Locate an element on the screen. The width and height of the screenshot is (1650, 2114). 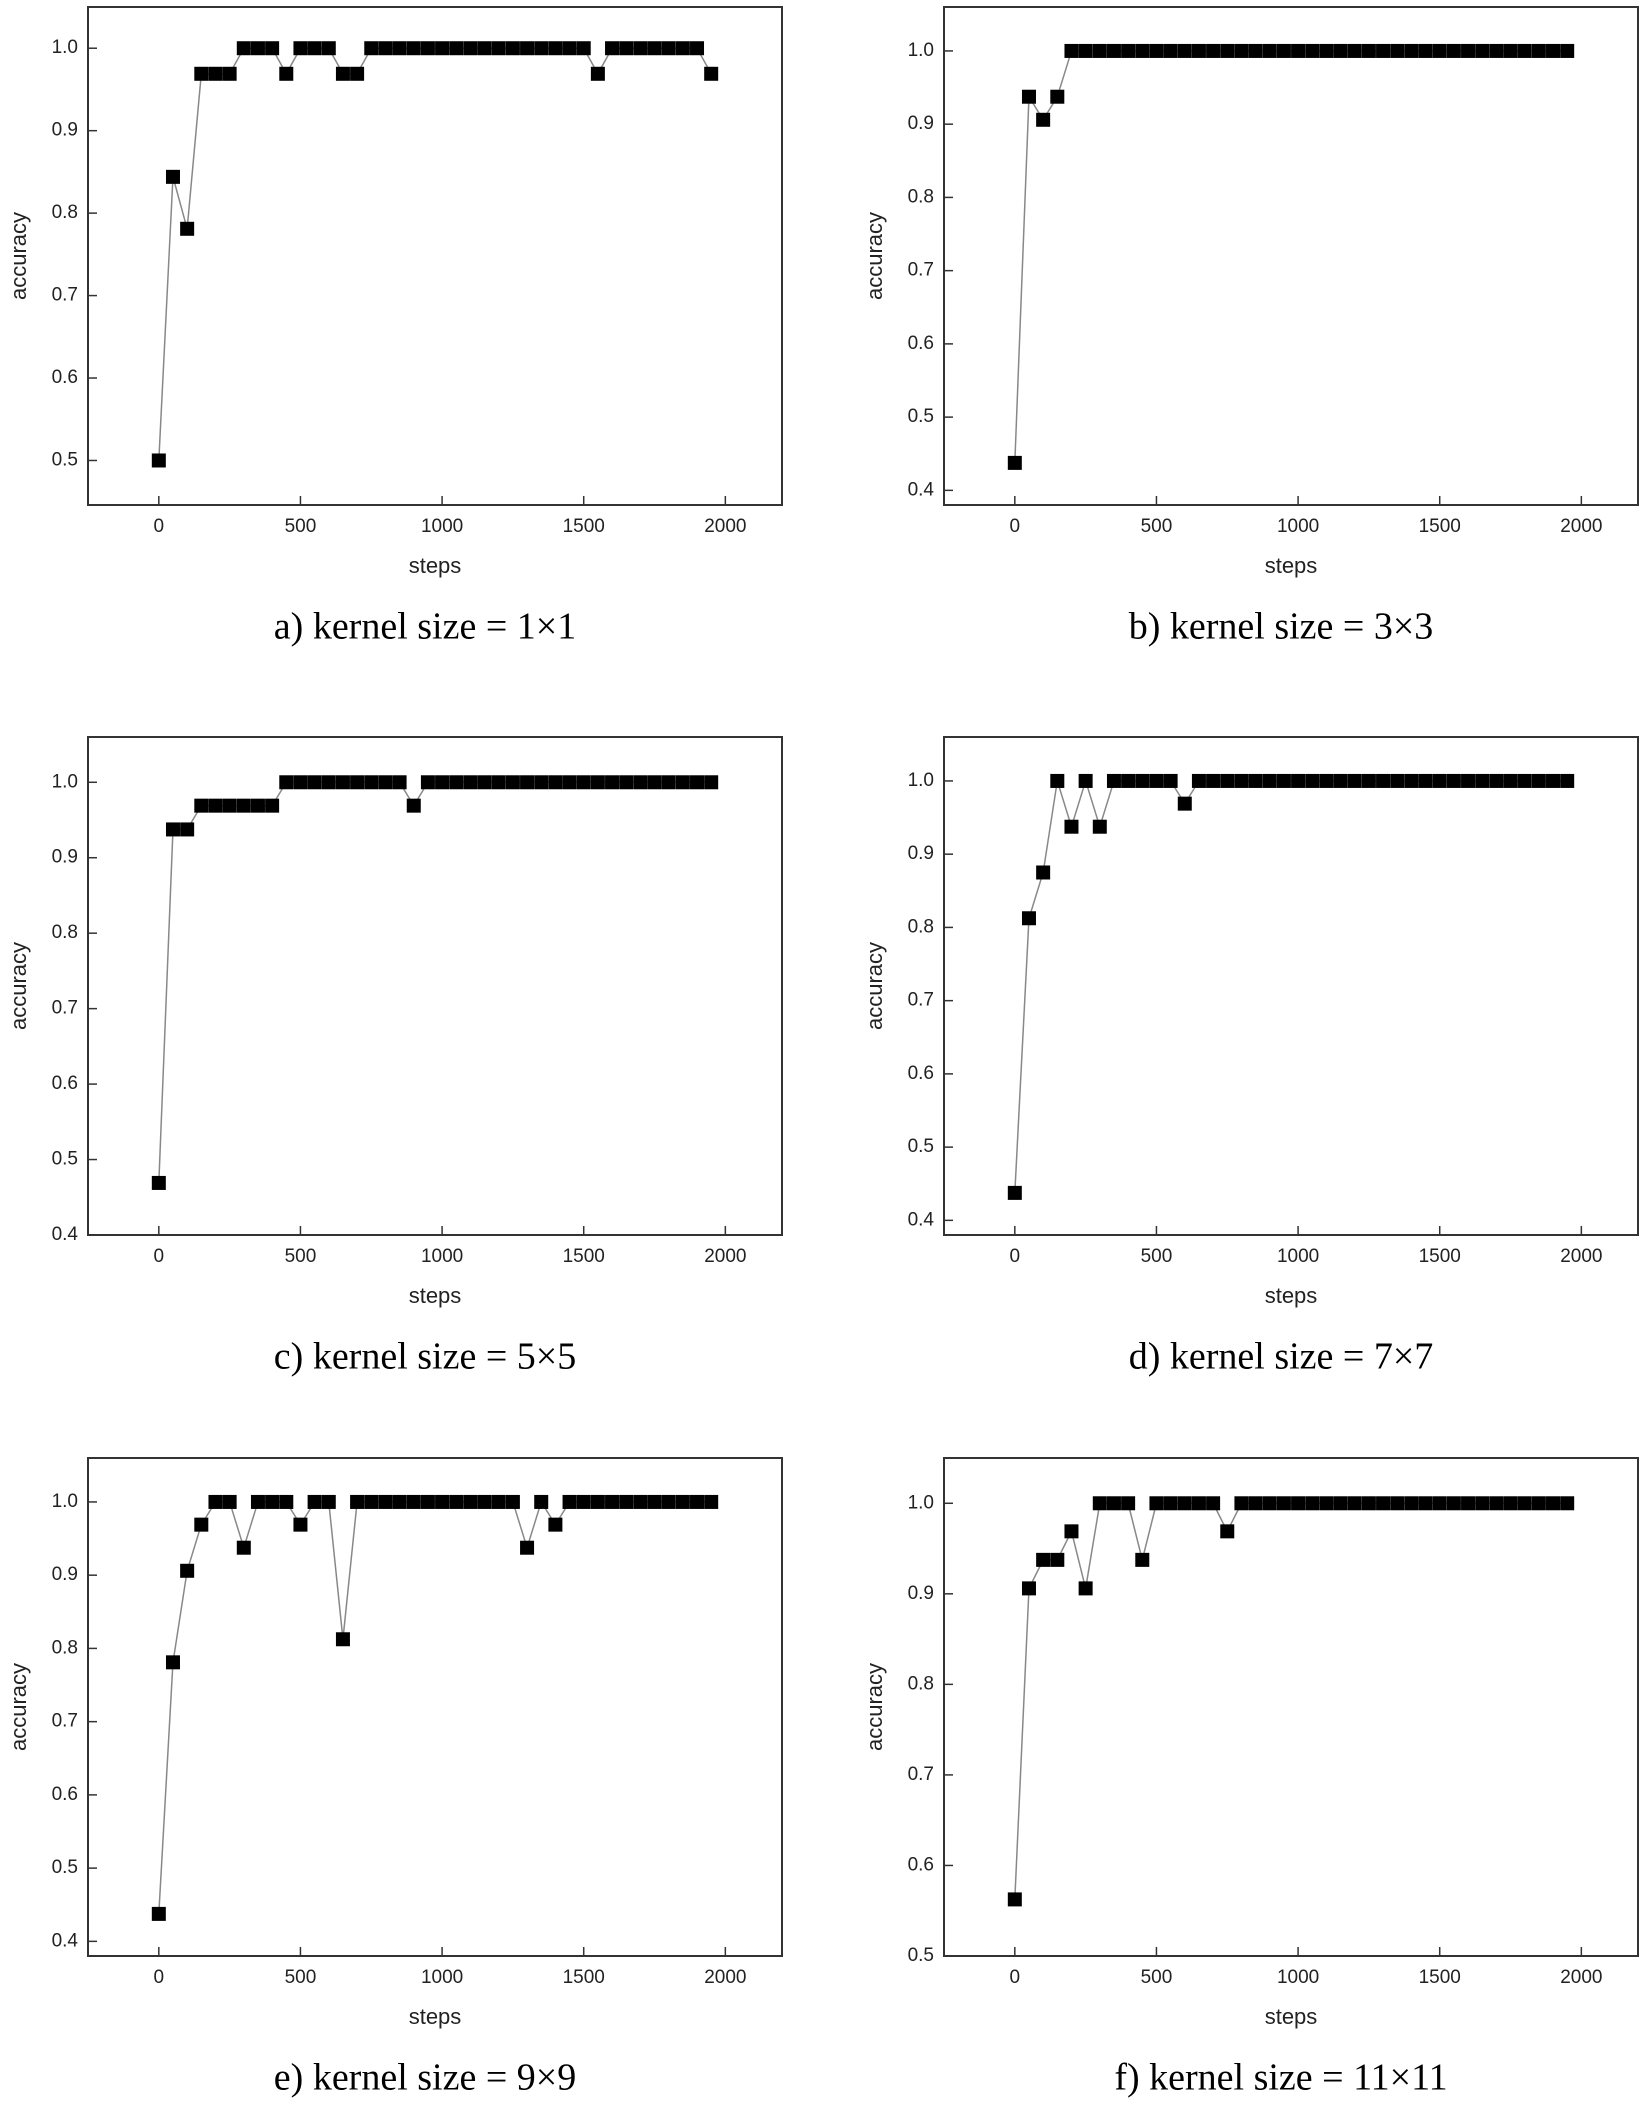
y-tick-label: 0.4 is located at coordinates (65, 1940).